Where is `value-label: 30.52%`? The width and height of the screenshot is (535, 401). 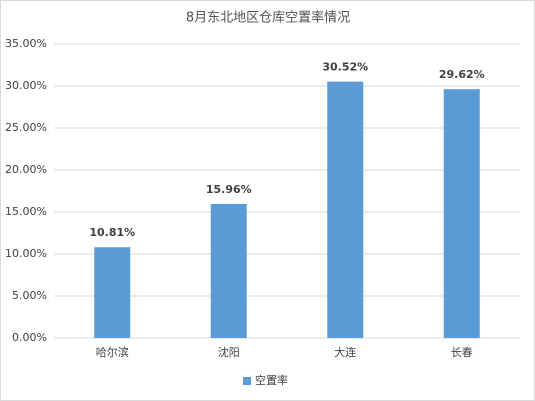
value-label: 30.52% is located at coordinates (345, 67).